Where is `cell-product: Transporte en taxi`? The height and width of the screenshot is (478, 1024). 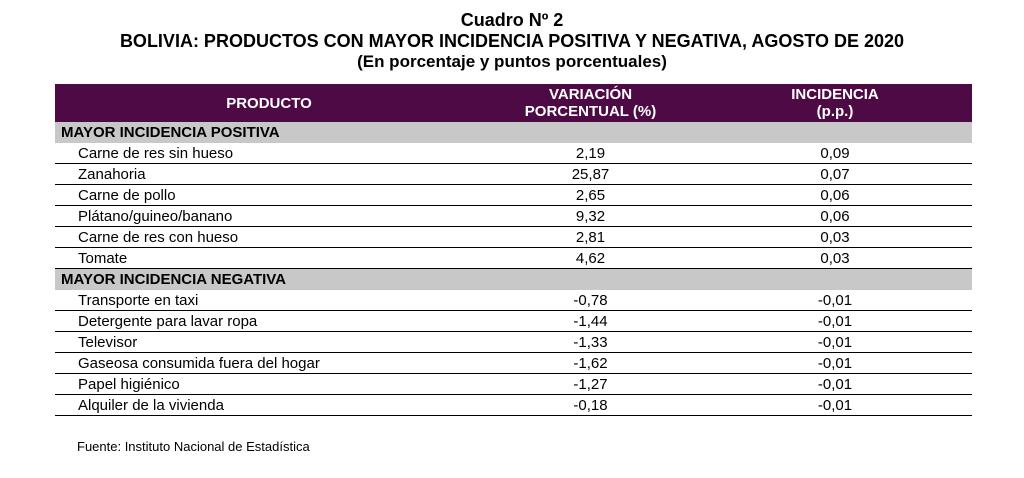
cell-product: Transporte en taxi is located at coordinates (138, 300).